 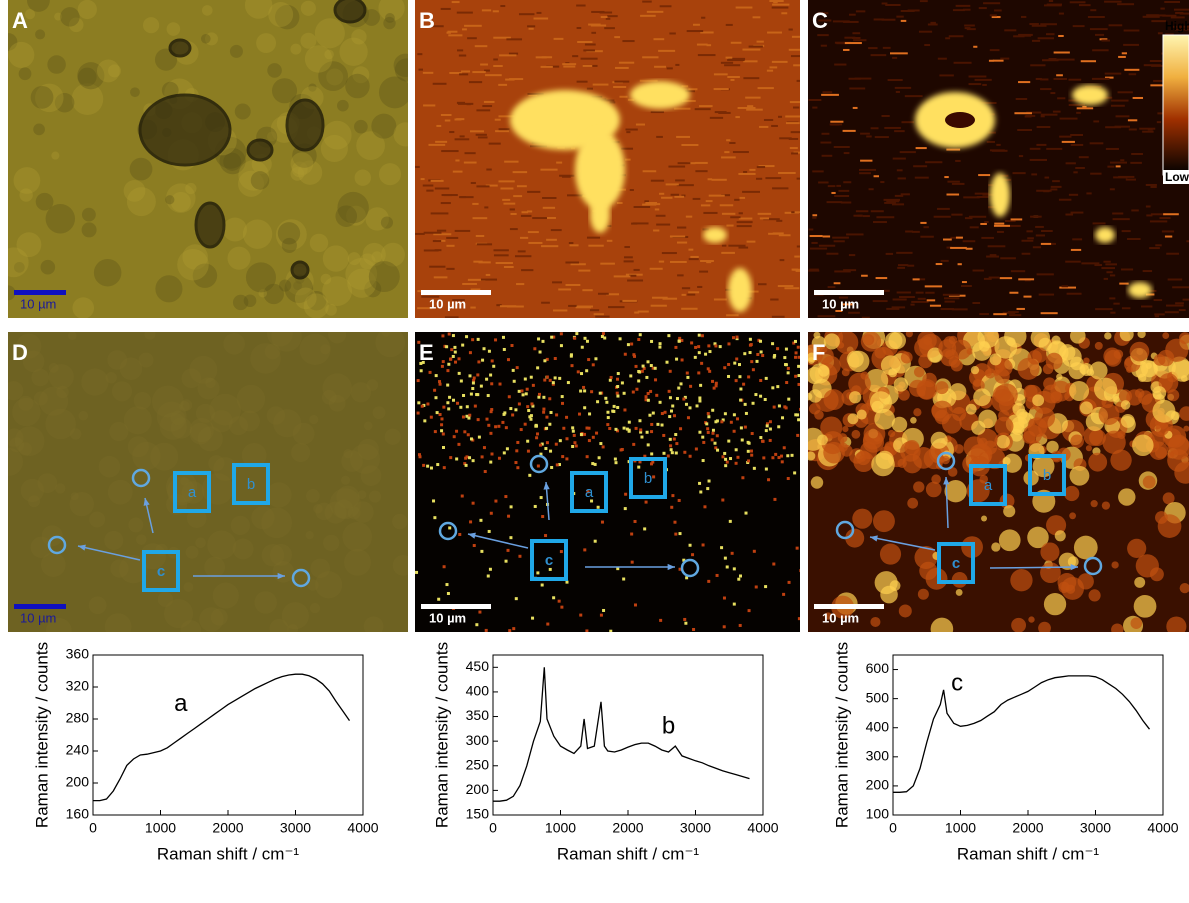 What do you see at coordinates (878, 814) in the screenshot?
I see `y-tick-label: 100` at bounding box center [878, 814].